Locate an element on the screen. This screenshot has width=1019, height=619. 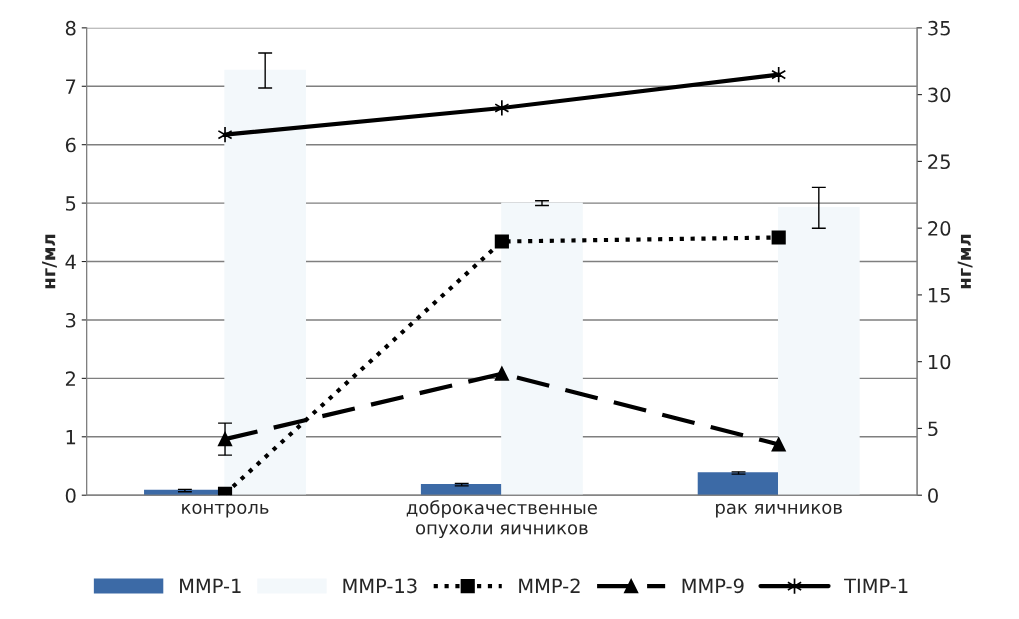
y-tick-label: 7 is located at coordinates (71, 86).